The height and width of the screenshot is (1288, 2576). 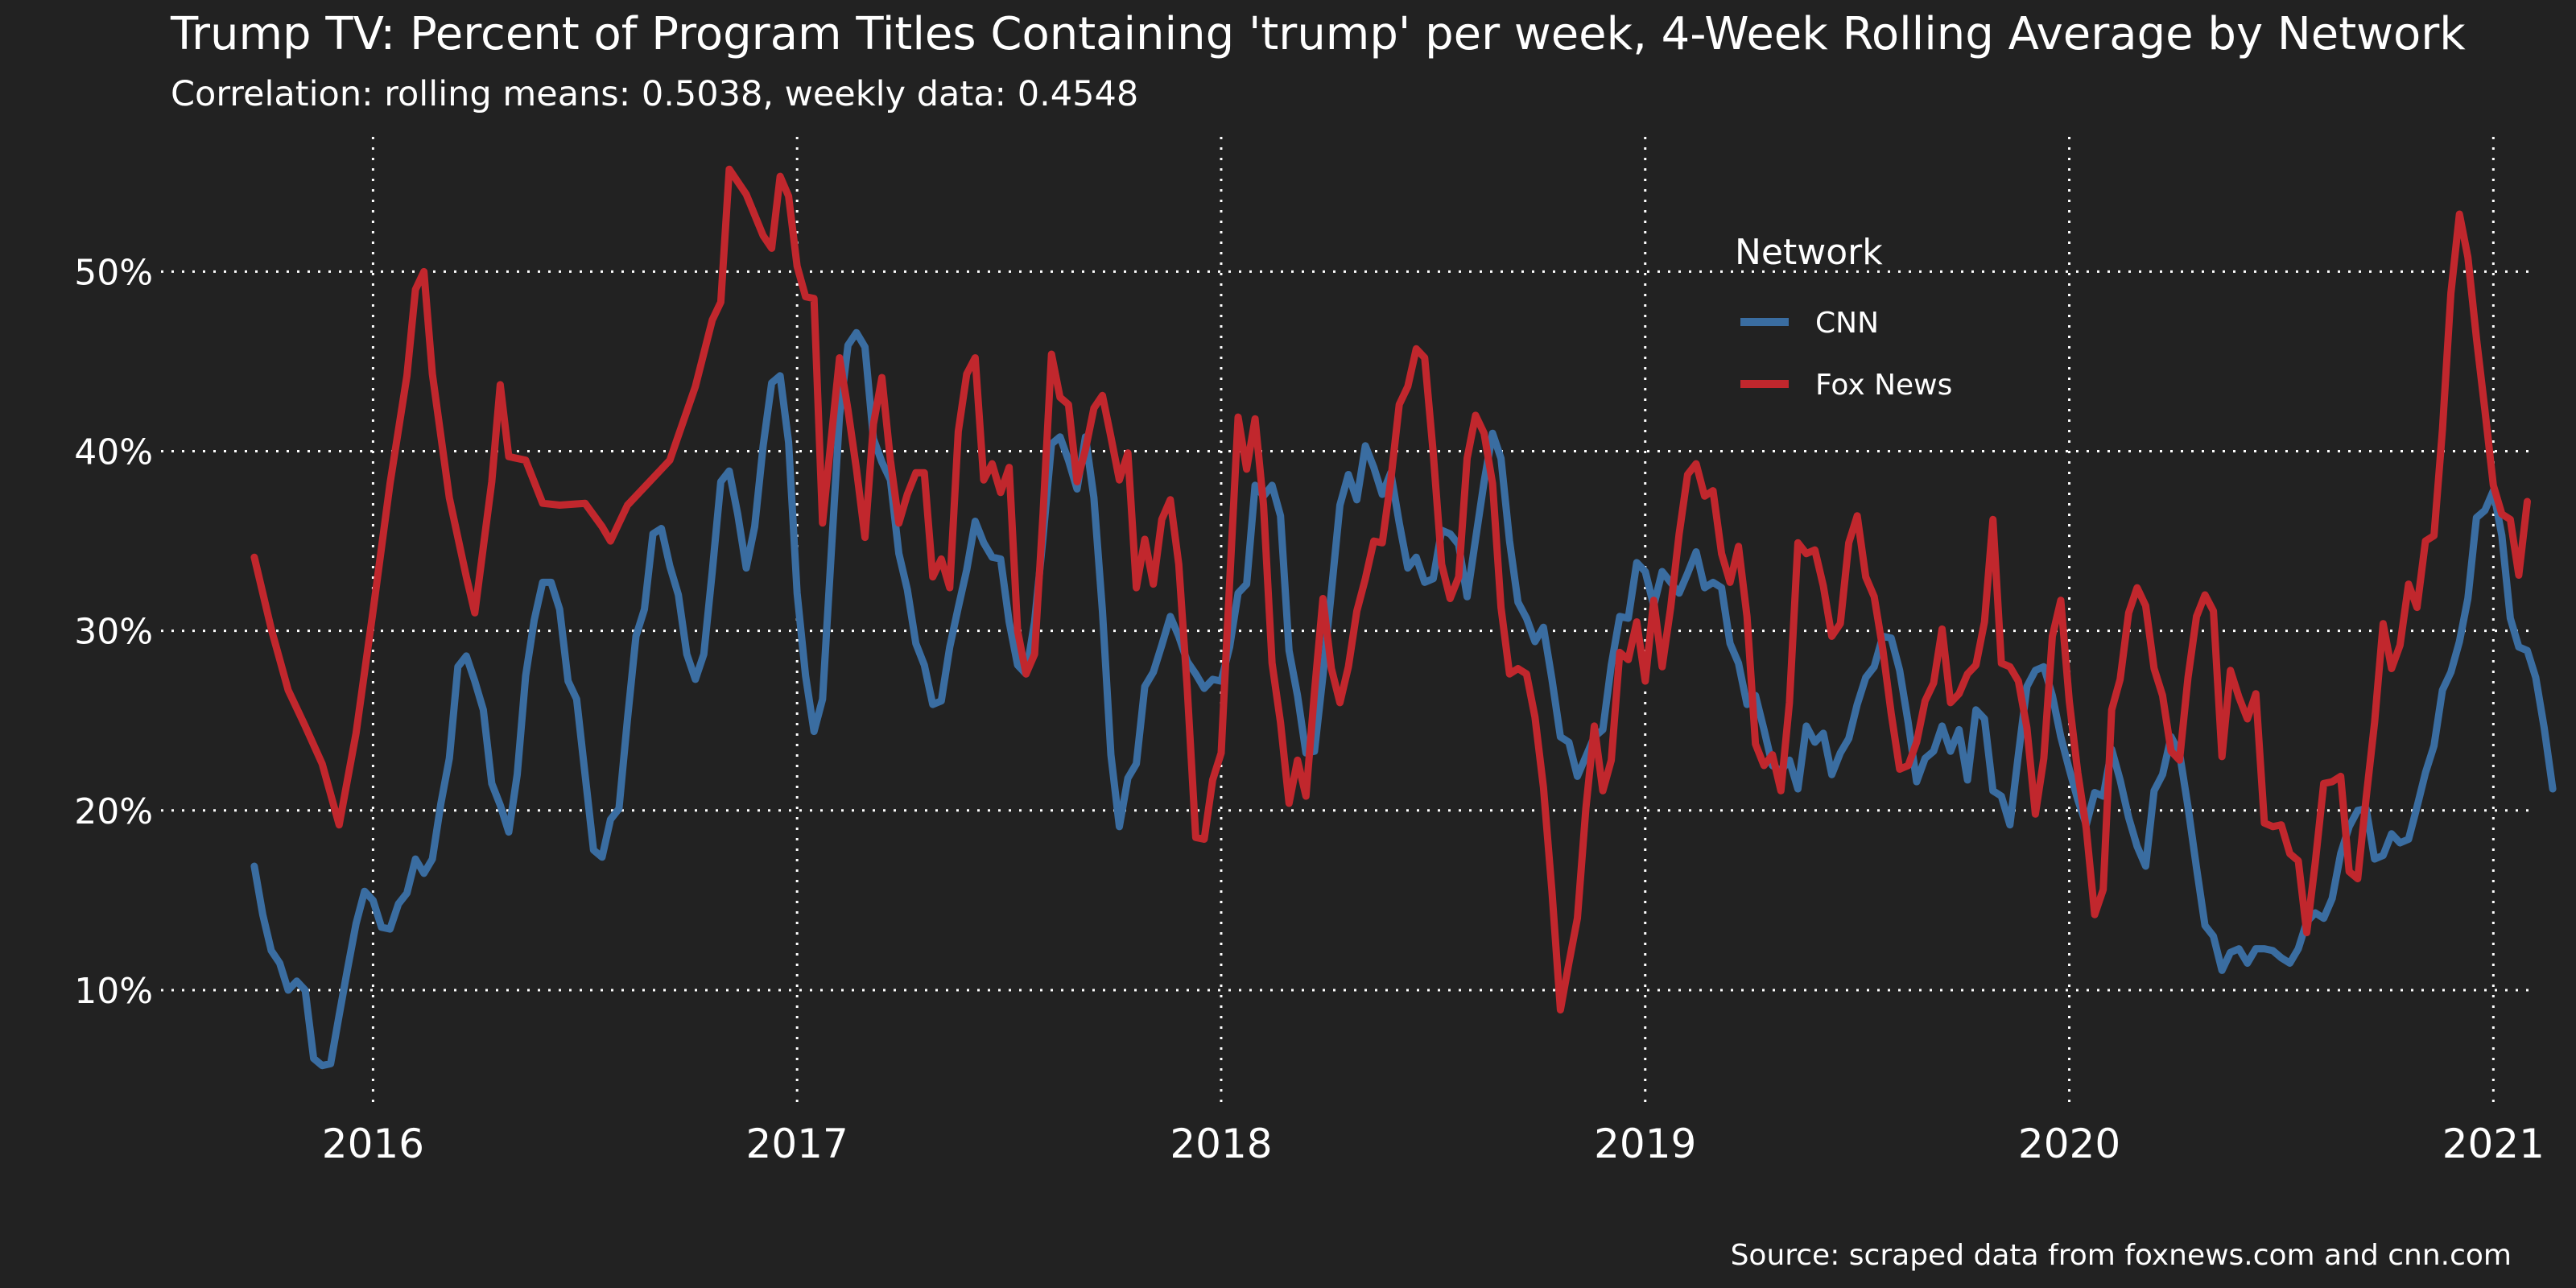 What do you see at coordinates (2069, 1144) in the screenshot?
I see `x-tick-label: 2020` at bounding box center [2069, 1144].